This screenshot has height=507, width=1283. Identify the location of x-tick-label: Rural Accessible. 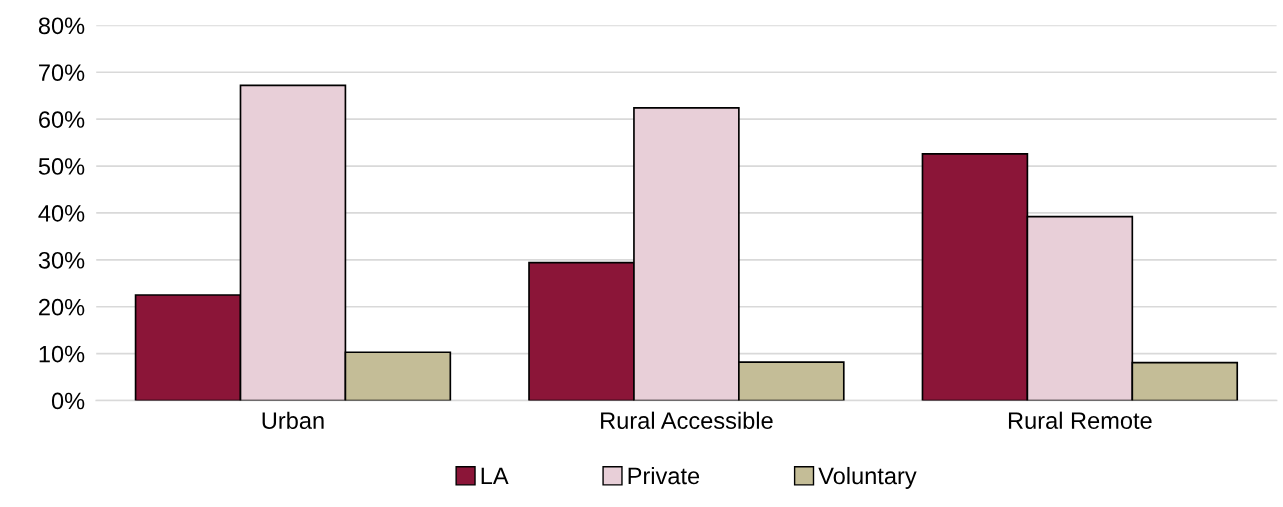
(687, 420).